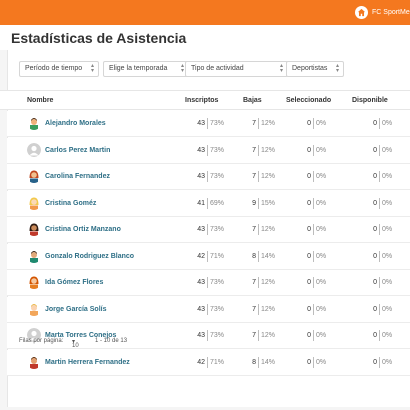 Image resolution: width=410 pixels, height=410 pixels. What do you see at coordinates (202, 100) in the screenshot?
I see `column-header-enrolled: Inscriptos` at bounding box center [202, 100].